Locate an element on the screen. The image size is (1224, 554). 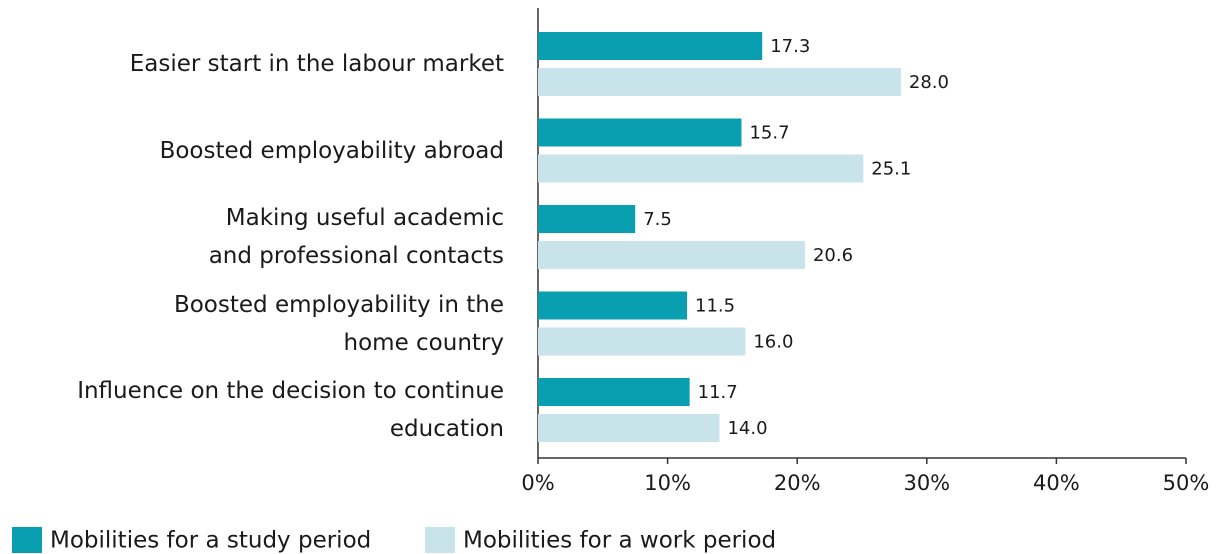
x-tick-label: 0% is located at coordinates (537, 483).